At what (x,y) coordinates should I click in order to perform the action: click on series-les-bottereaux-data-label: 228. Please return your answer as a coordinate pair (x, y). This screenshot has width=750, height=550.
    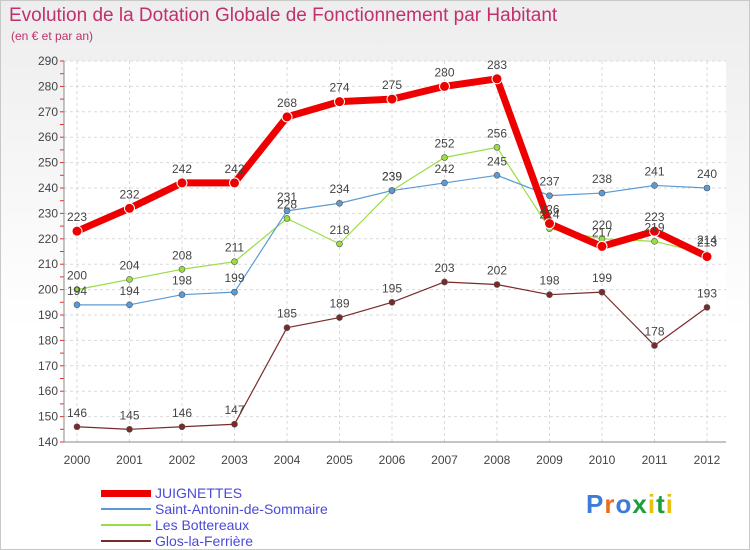
    Looking at the image, I should click on (287, 204).